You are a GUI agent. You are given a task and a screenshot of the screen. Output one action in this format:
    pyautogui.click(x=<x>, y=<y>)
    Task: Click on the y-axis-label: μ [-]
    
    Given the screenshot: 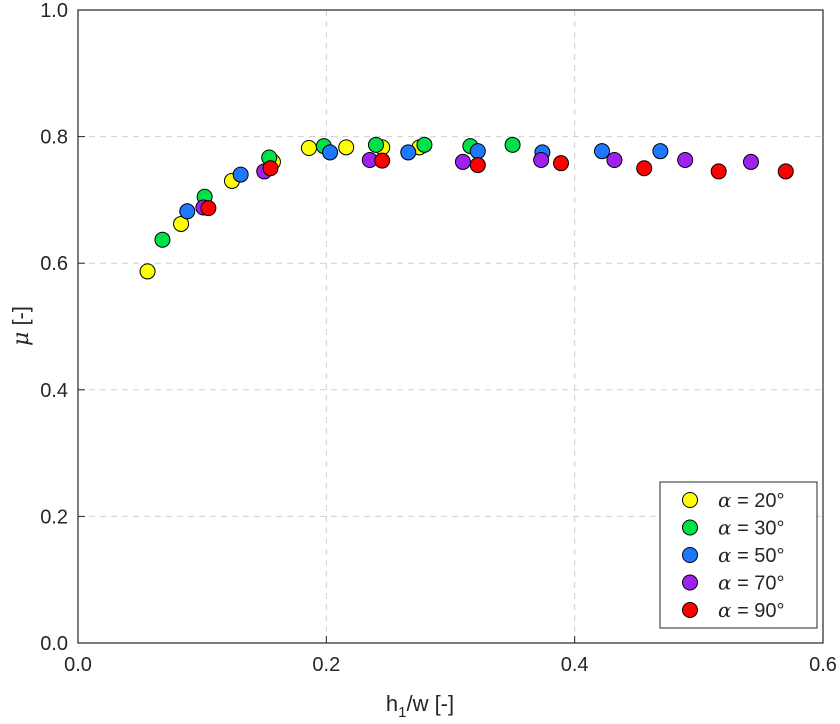 What is the action you would take?
    pyautogui.click(x=21, y=326)
    